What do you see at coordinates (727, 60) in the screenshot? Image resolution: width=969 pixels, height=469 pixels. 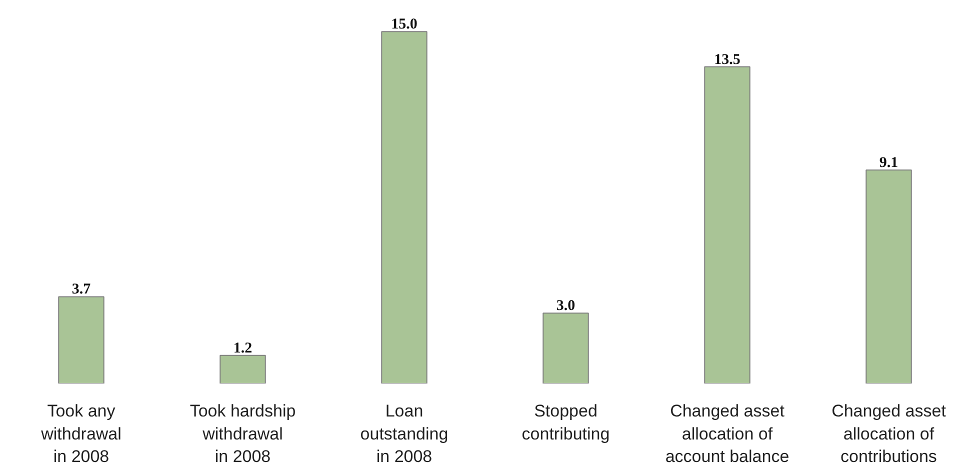 I see `data-label: 13.5` at bounding box center [727, 60].